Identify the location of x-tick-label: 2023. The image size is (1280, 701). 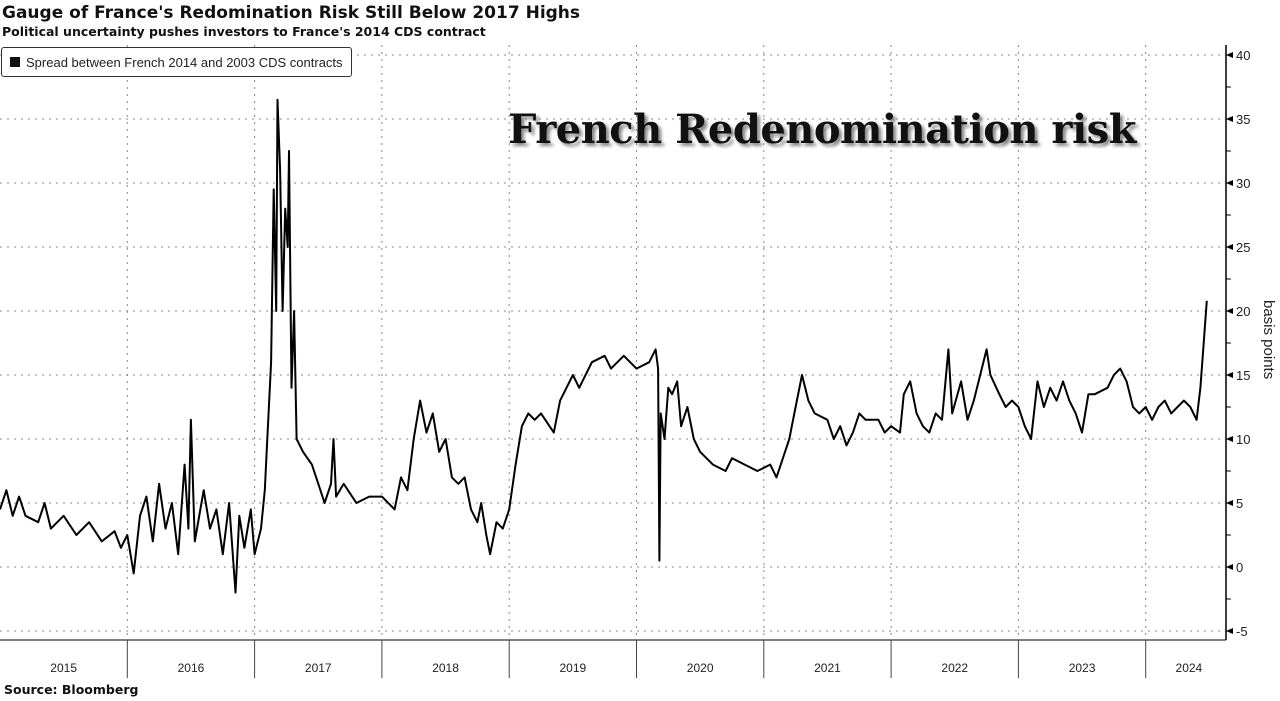
(1082, 668).